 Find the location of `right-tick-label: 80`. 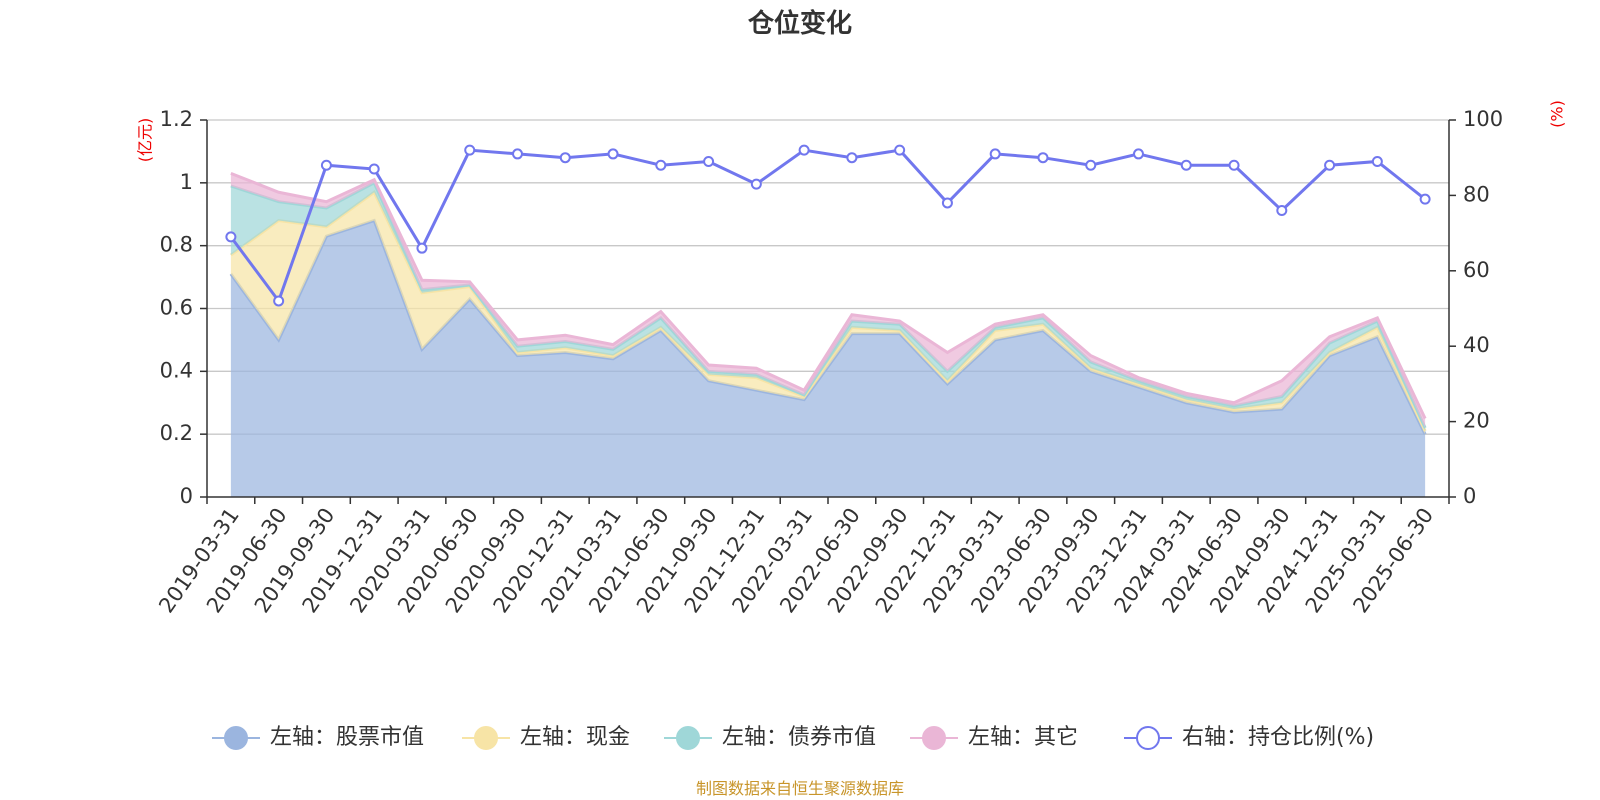

right-tick-label: 80 is located at coordinates (1476, 194).